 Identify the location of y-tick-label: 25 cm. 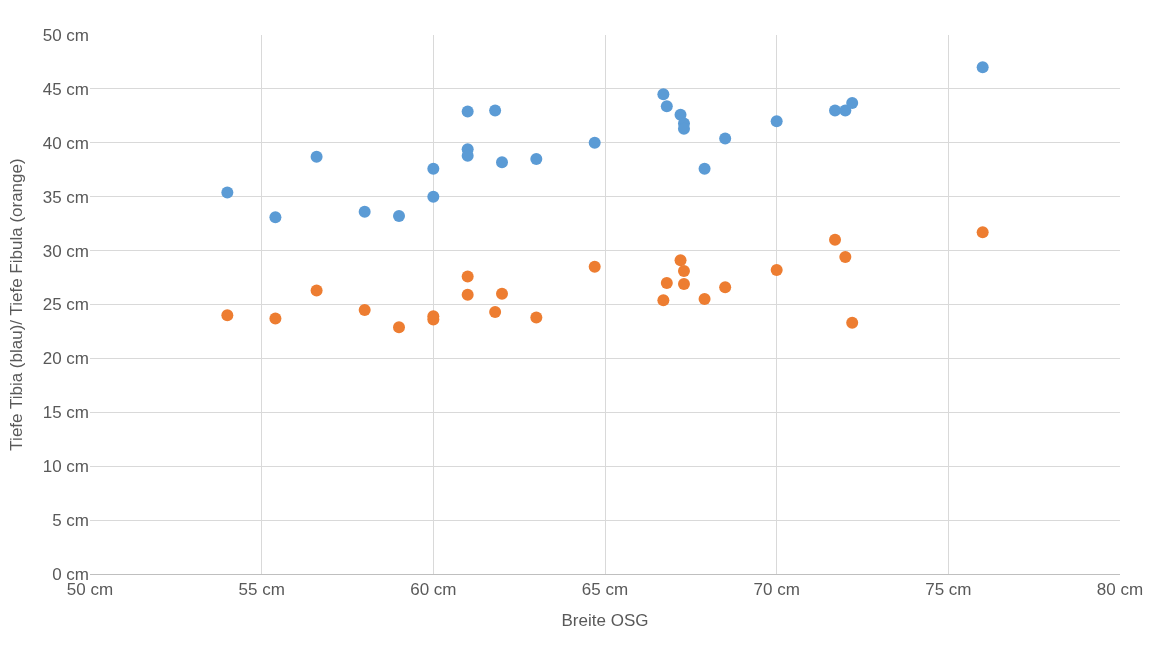
(65, 305).